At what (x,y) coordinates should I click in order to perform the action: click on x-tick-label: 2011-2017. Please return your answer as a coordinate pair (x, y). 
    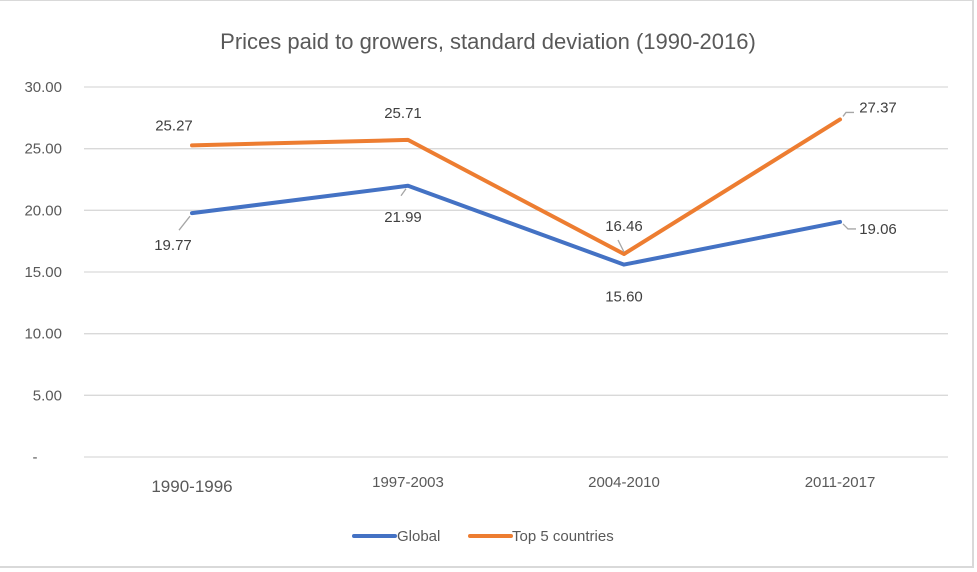
    Looking at the image, I should click on (840, 482).